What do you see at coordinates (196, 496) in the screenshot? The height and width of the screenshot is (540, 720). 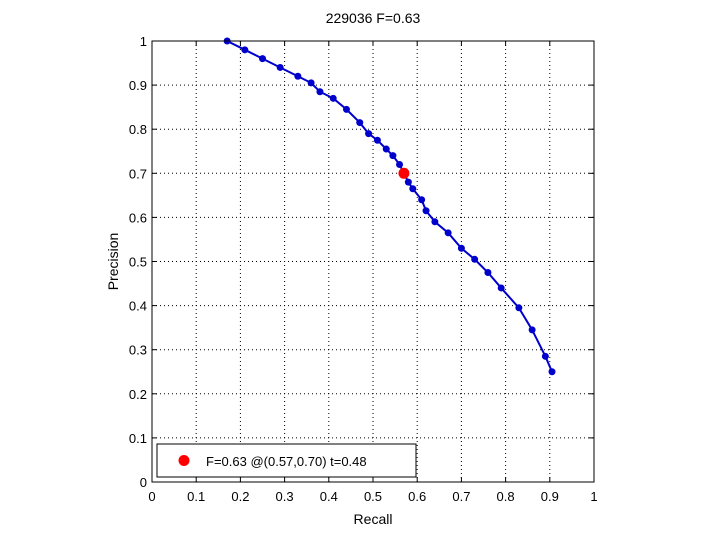 I see `x-tick-label: 0.1` at bounding box center [196, 496].